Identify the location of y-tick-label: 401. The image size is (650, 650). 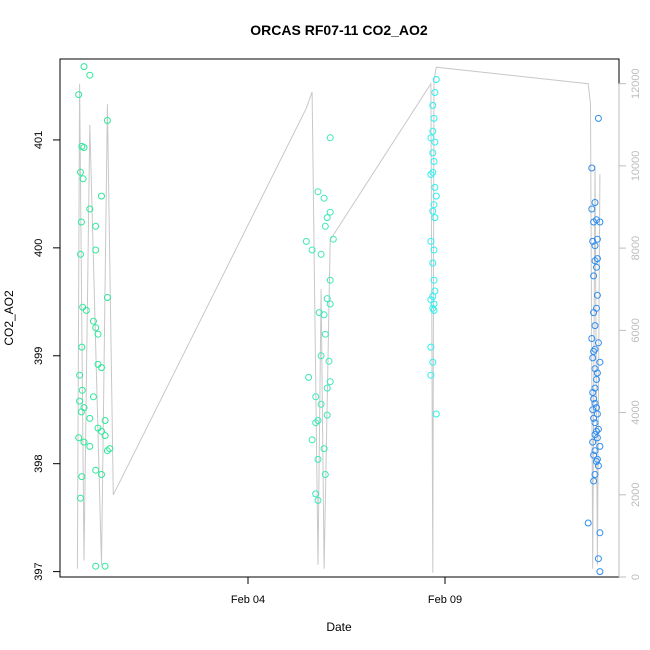
(39, 140).